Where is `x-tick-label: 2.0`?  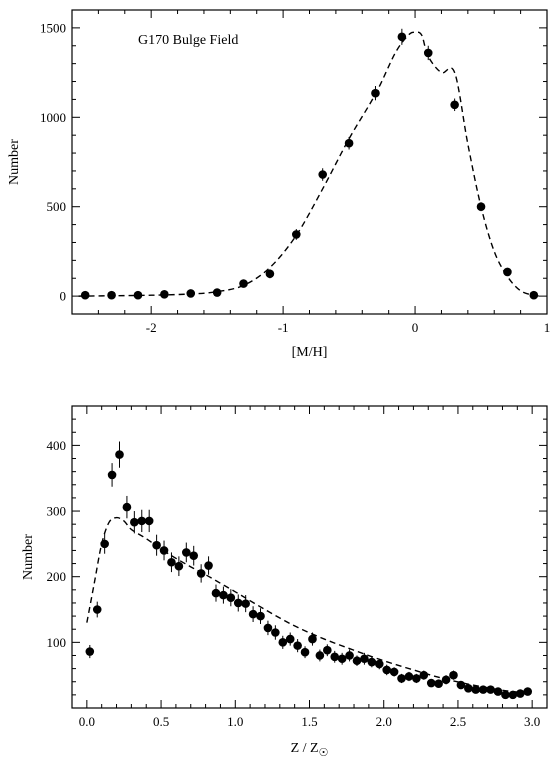
x-tick-label: 2.0 is located at coordinates (384, 721).